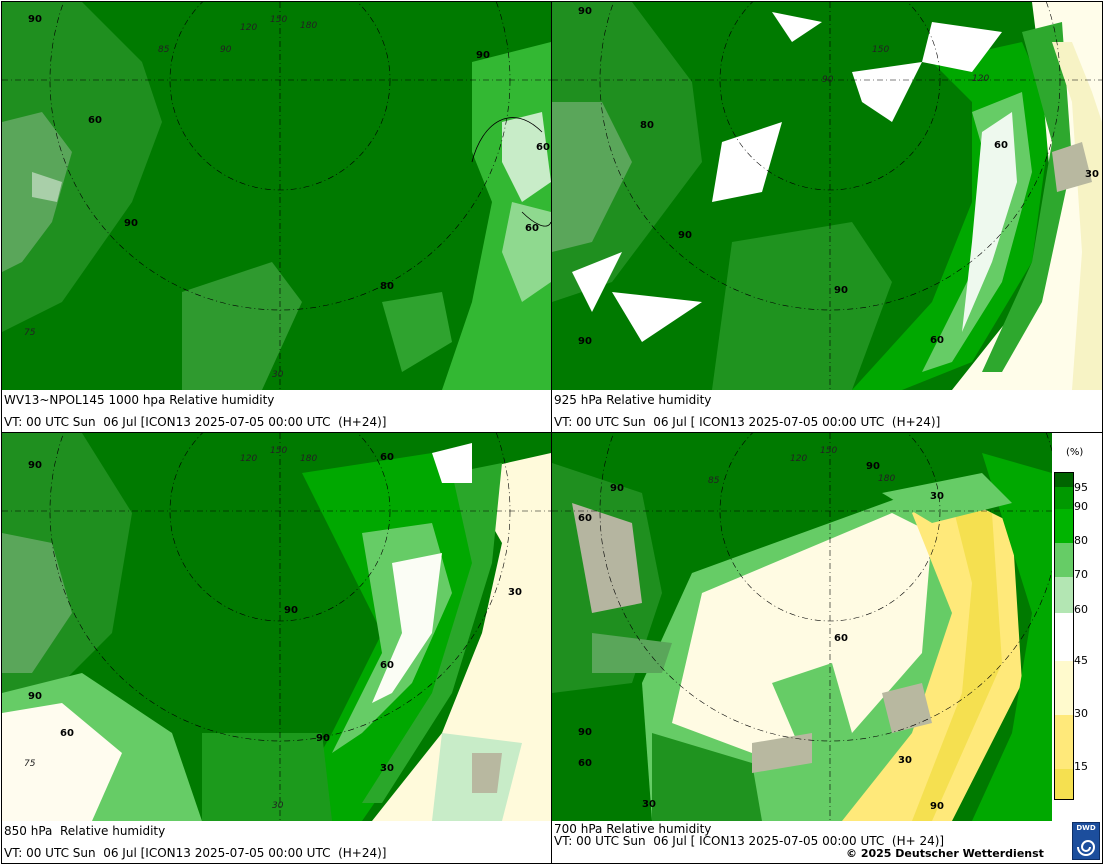 The height and width of the screenshot is (864, 1104). Describe the element at coordinates (1081, 766) in the screenshot. I see `legend-tick: 15` at that location.